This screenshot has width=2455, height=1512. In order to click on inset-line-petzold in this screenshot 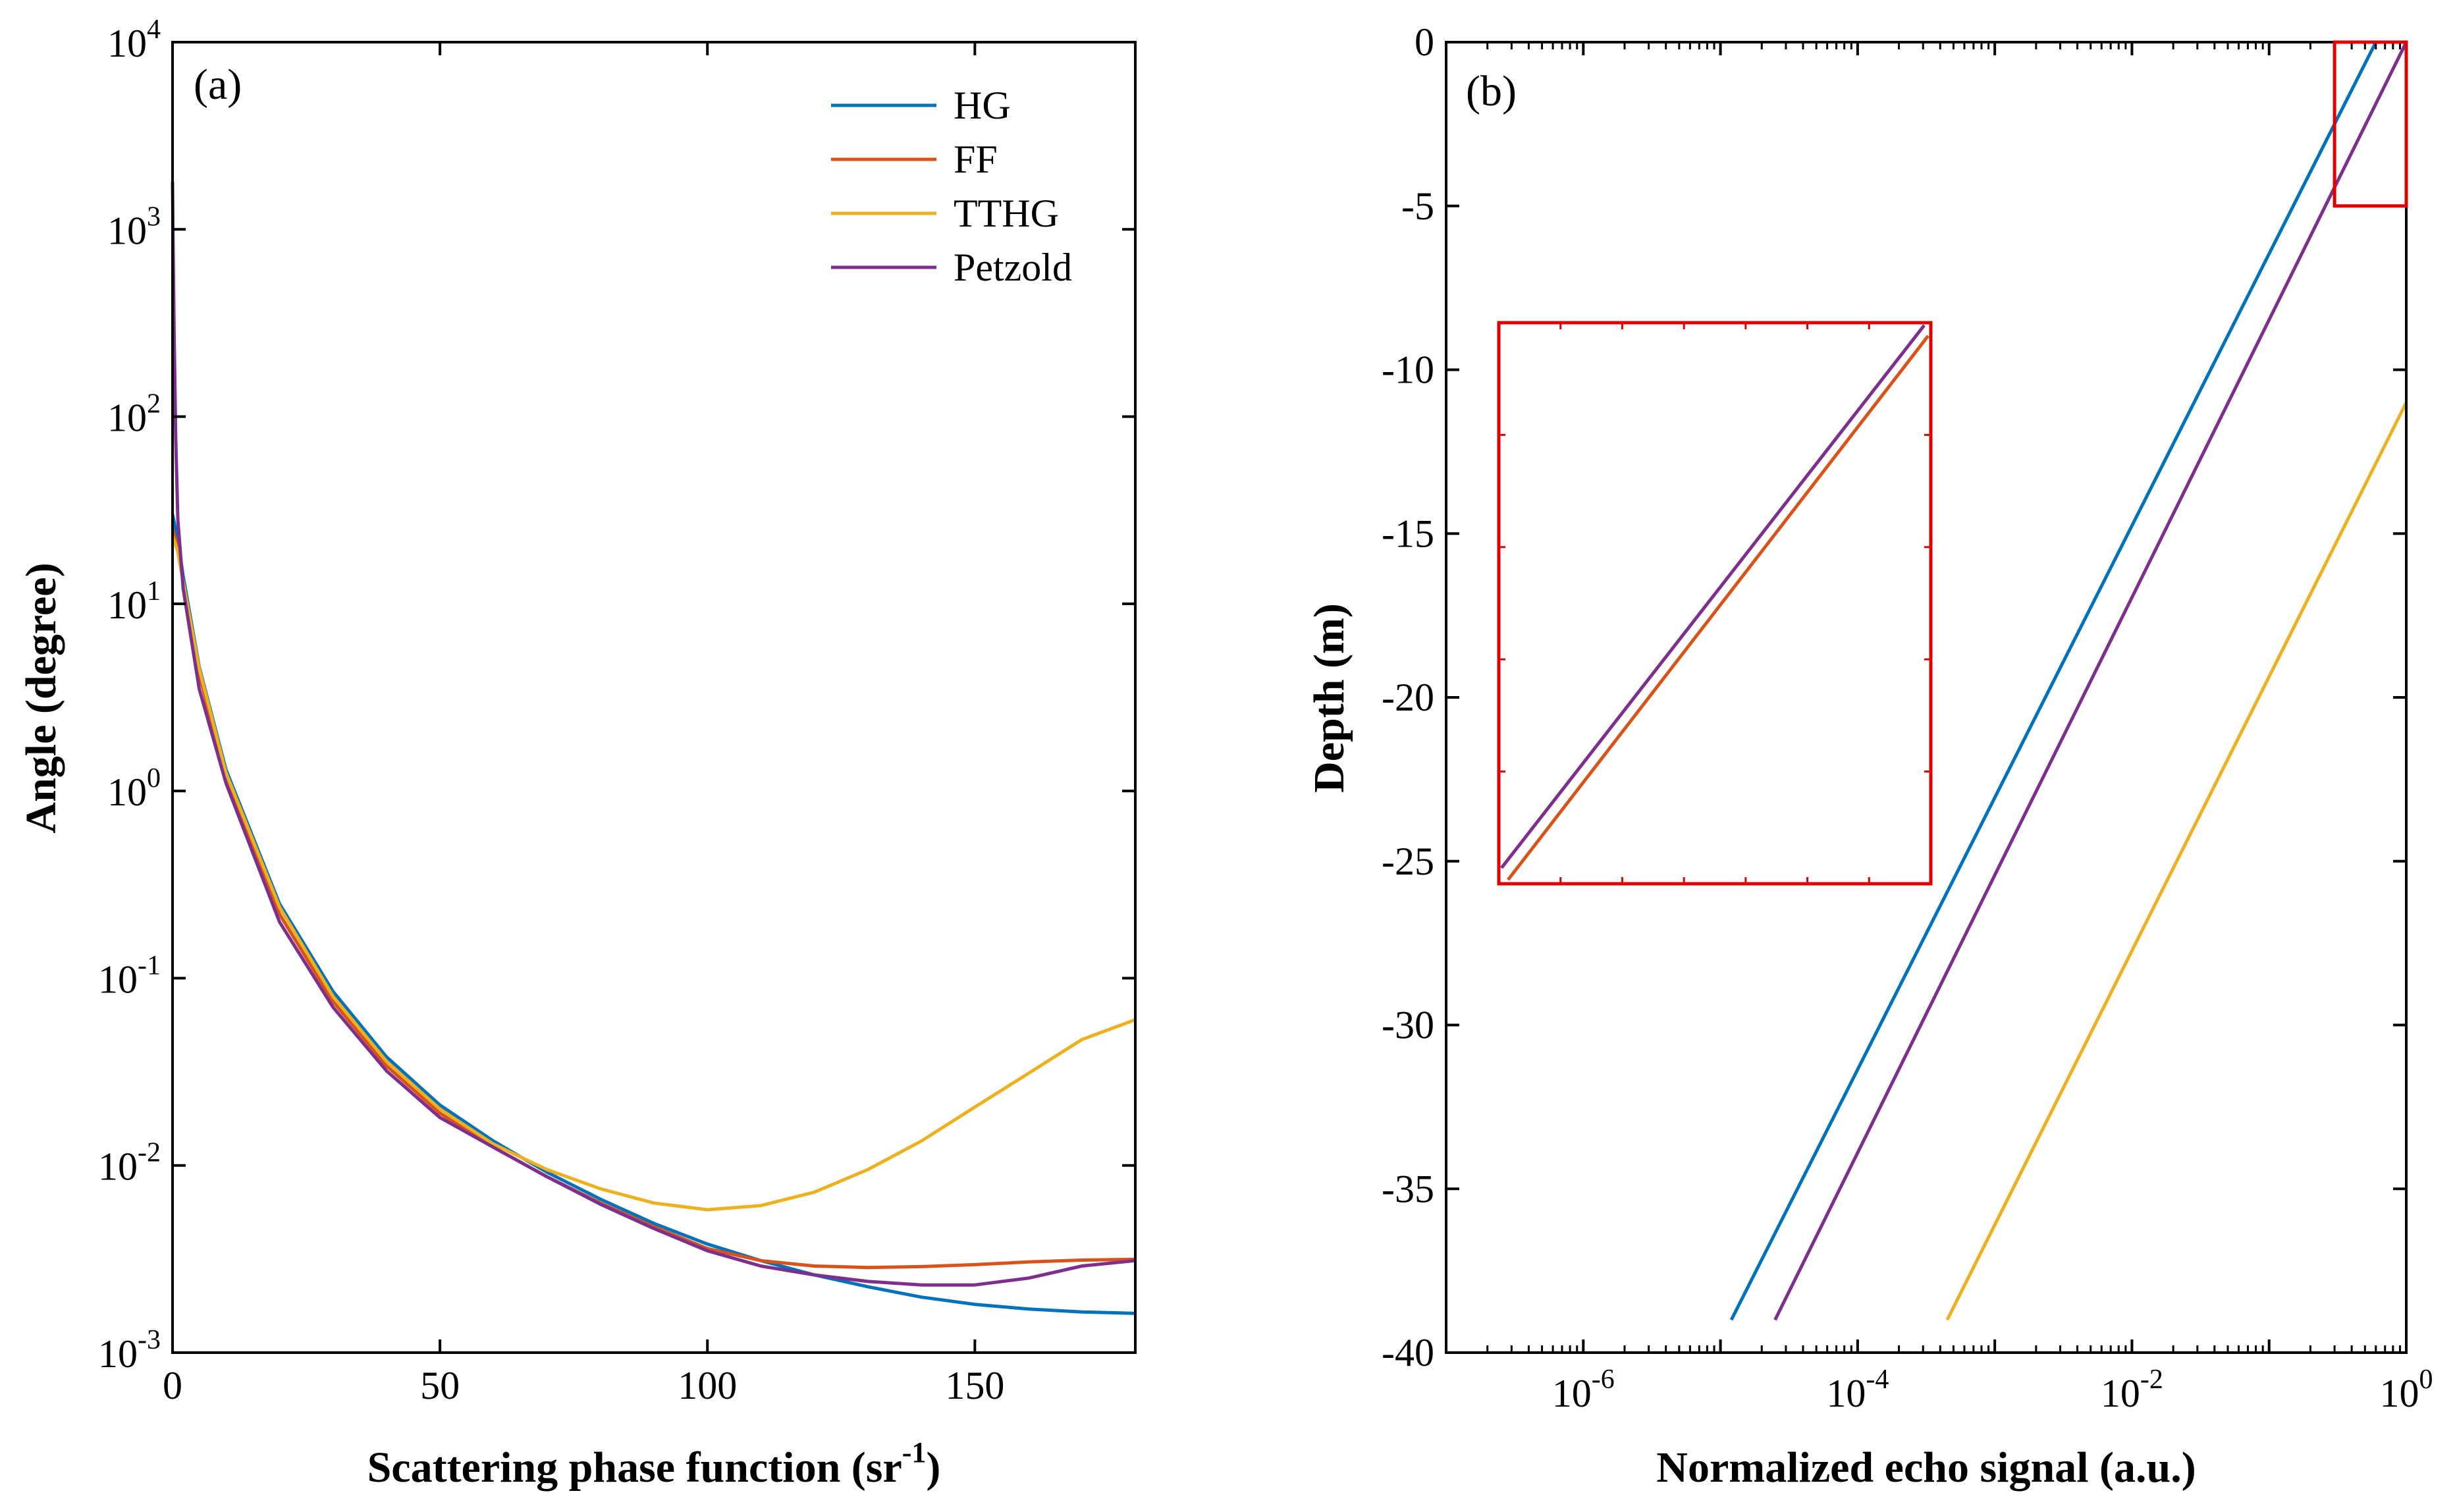, I will do `click(1713, 596)`.